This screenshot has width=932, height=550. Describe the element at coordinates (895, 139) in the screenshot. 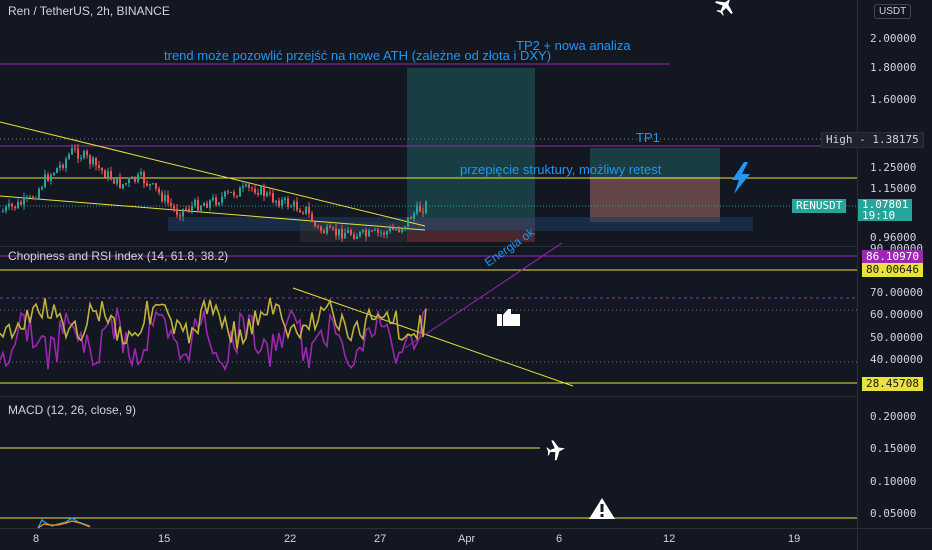

I see `high-value: 1.38175` at that location.